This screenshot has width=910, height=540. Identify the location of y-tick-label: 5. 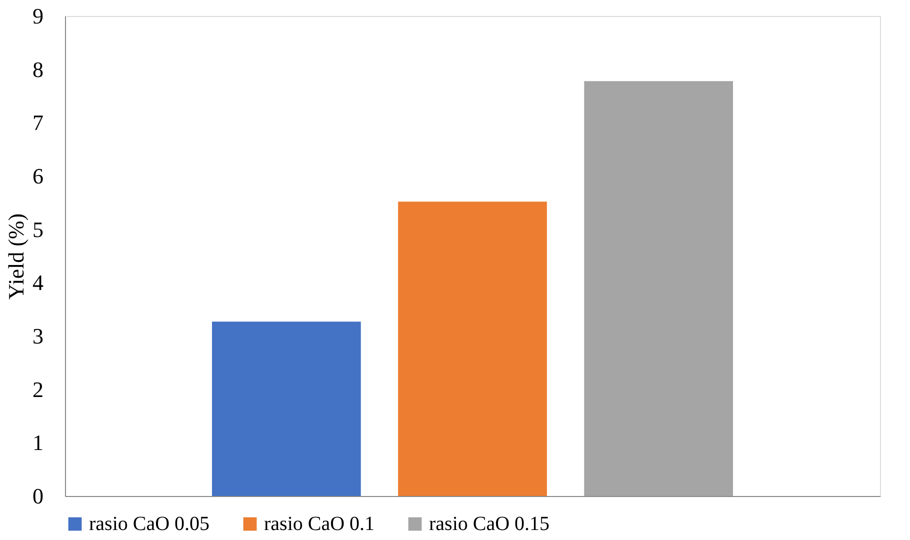
(38, 229).